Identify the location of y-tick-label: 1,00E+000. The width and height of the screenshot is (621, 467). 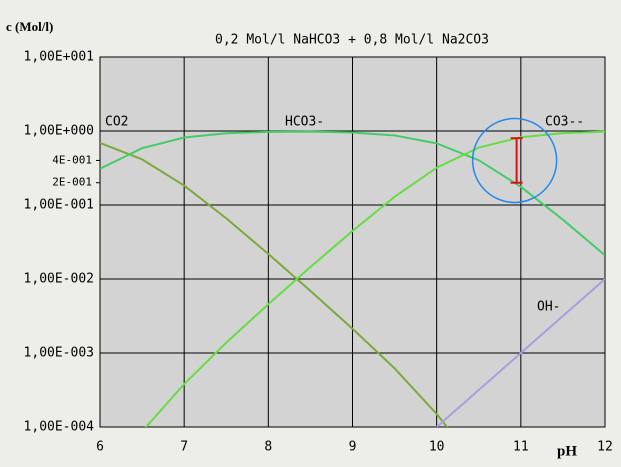
(59, 131).